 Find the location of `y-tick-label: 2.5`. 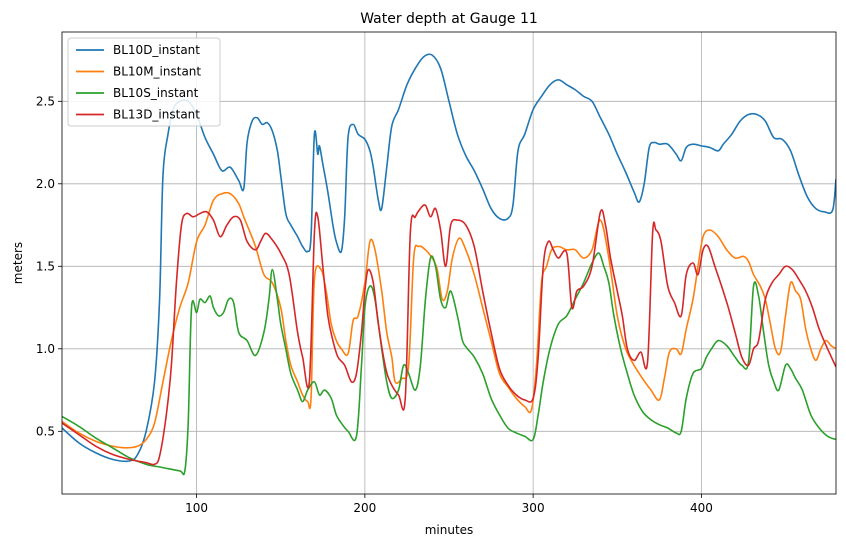

y-tick-label: 2.5 is located at coordinates (45, 101).